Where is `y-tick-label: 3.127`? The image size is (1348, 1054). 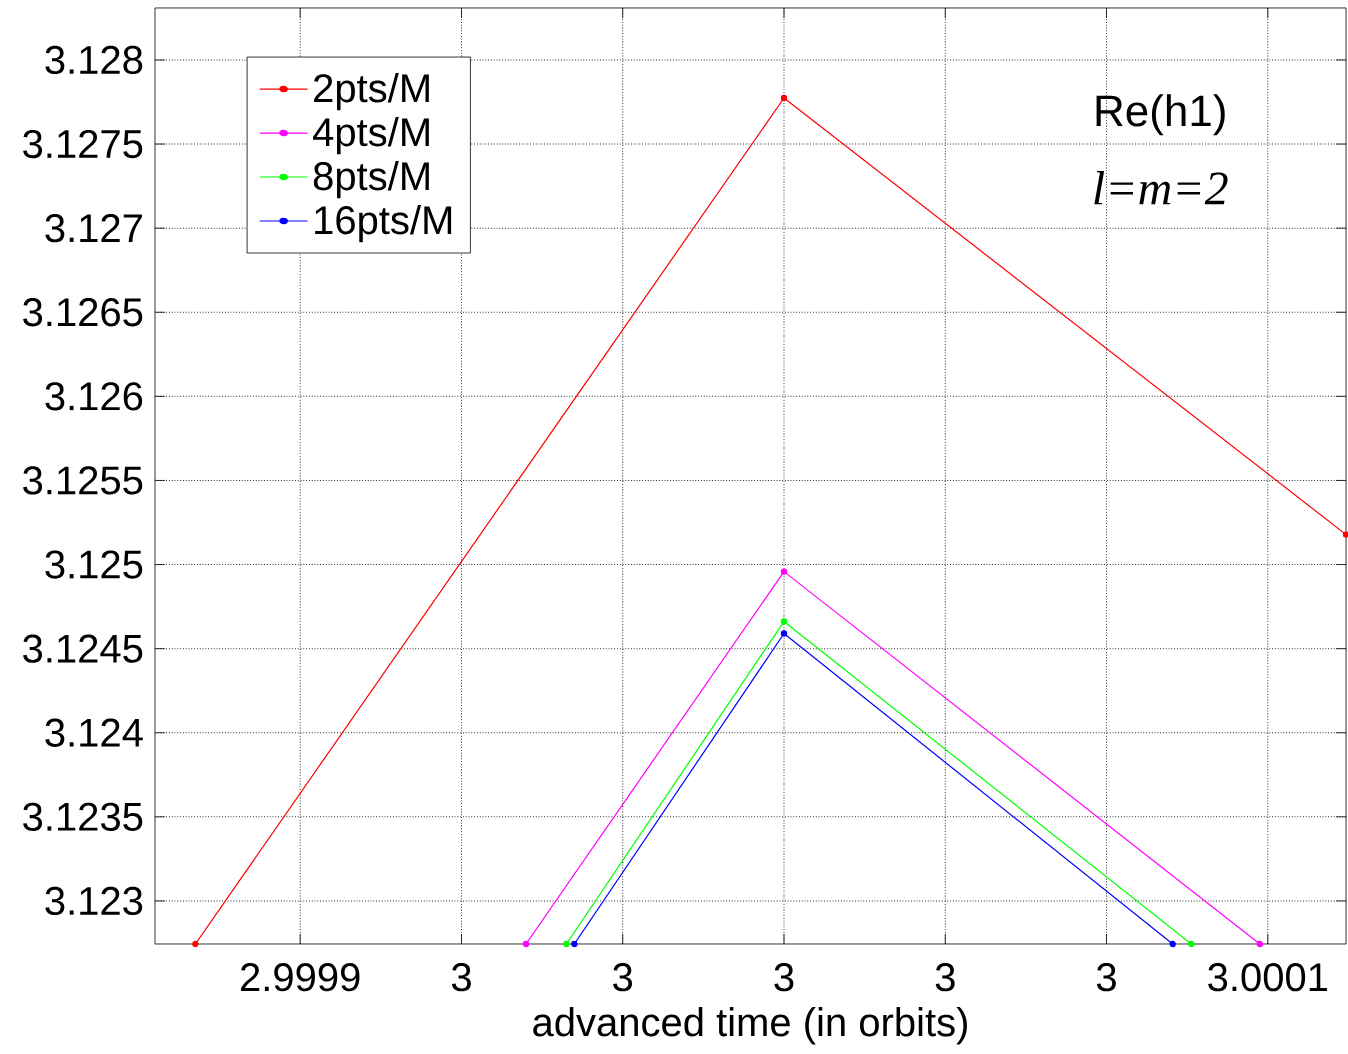
y-tick-label: 3.127 is located at coordinates (93, 228).